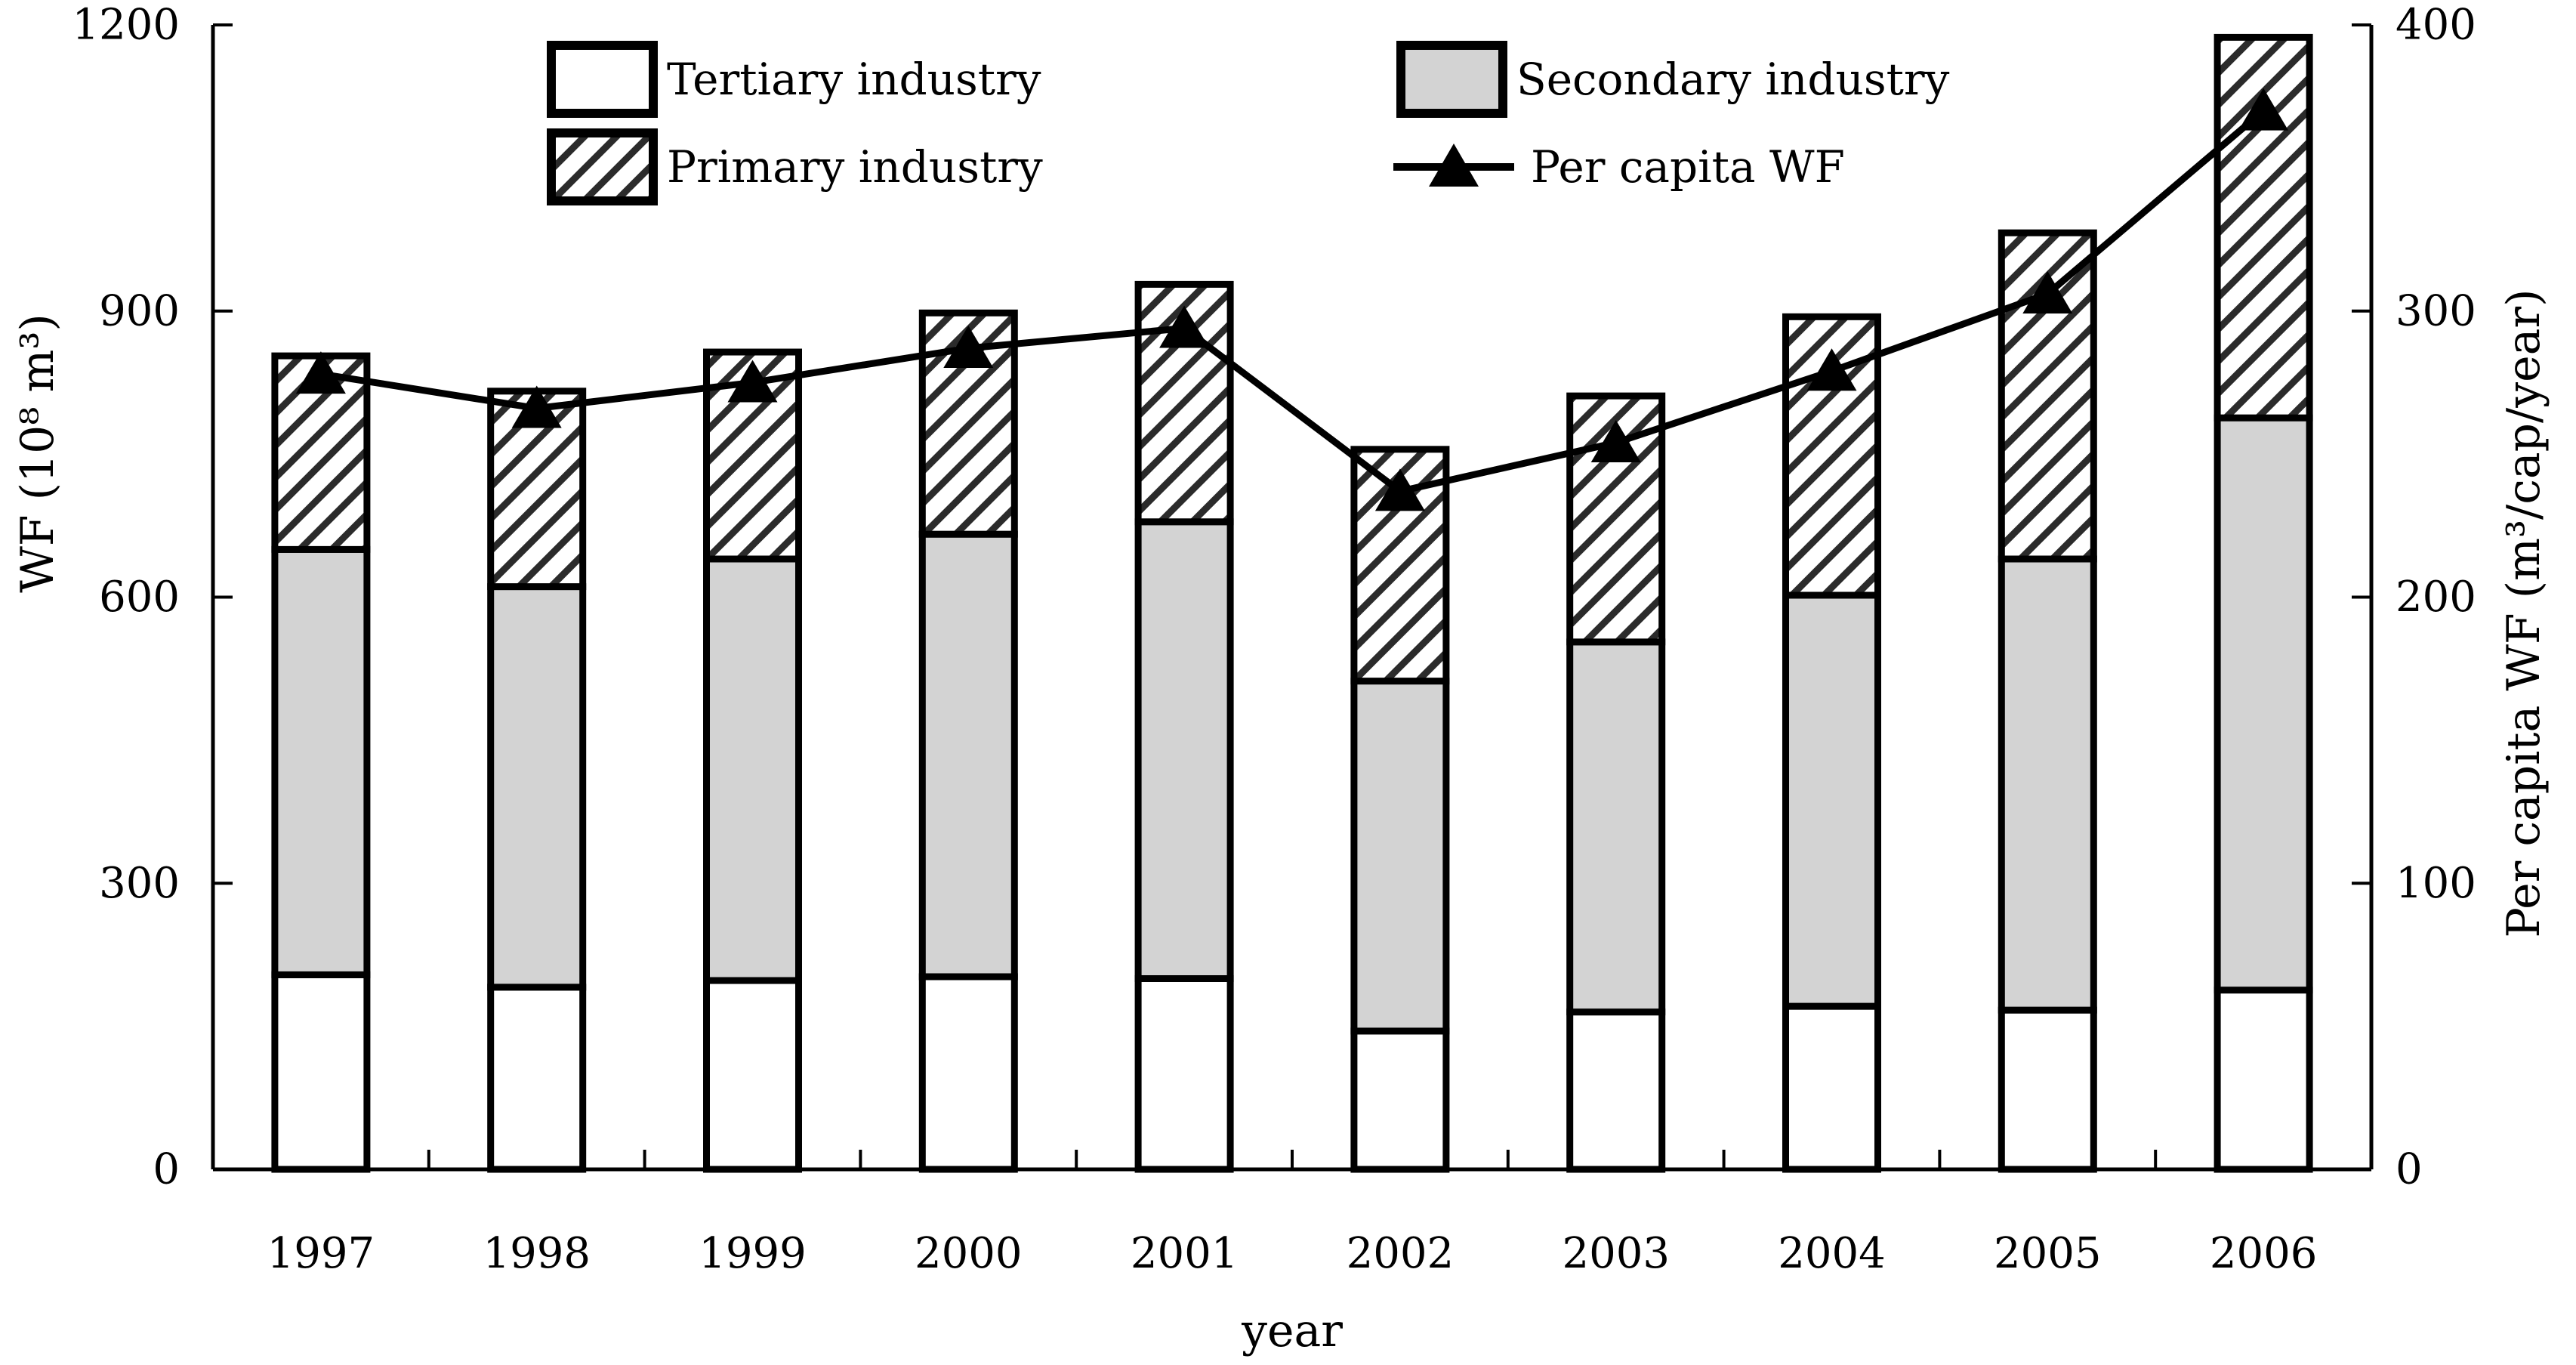  I want to click on left-axis-tick-label: 600, so click(139, 597).